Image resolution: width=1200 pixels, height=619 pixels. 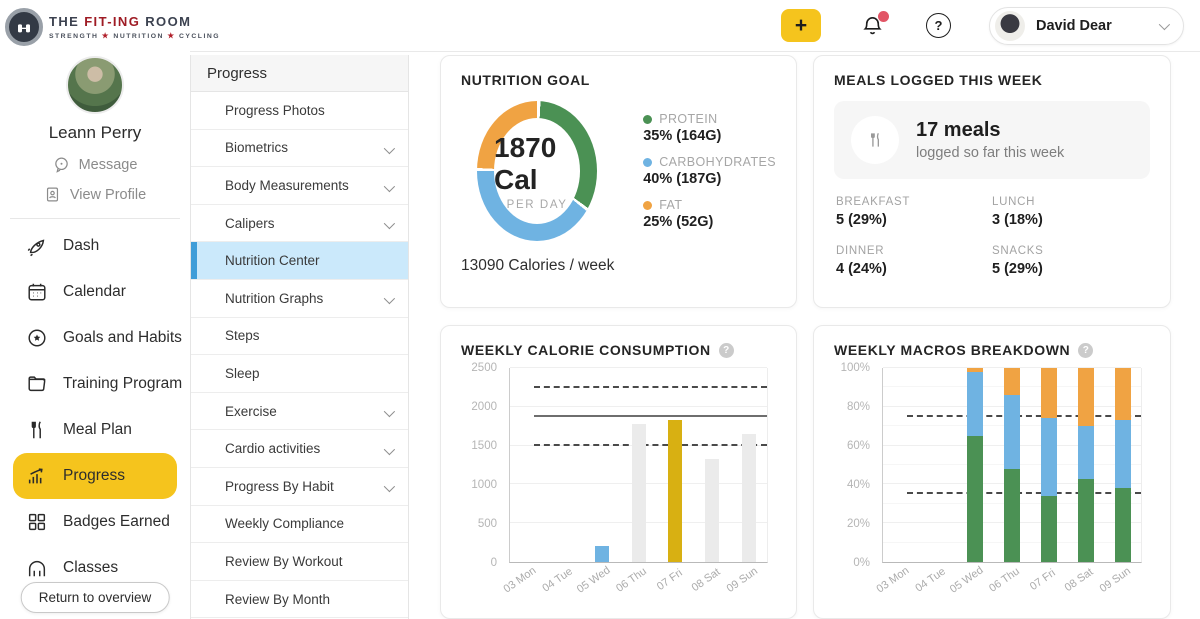 I want to click on submenu-item-biometrics: Biometrics, so click(x=299, y=149).